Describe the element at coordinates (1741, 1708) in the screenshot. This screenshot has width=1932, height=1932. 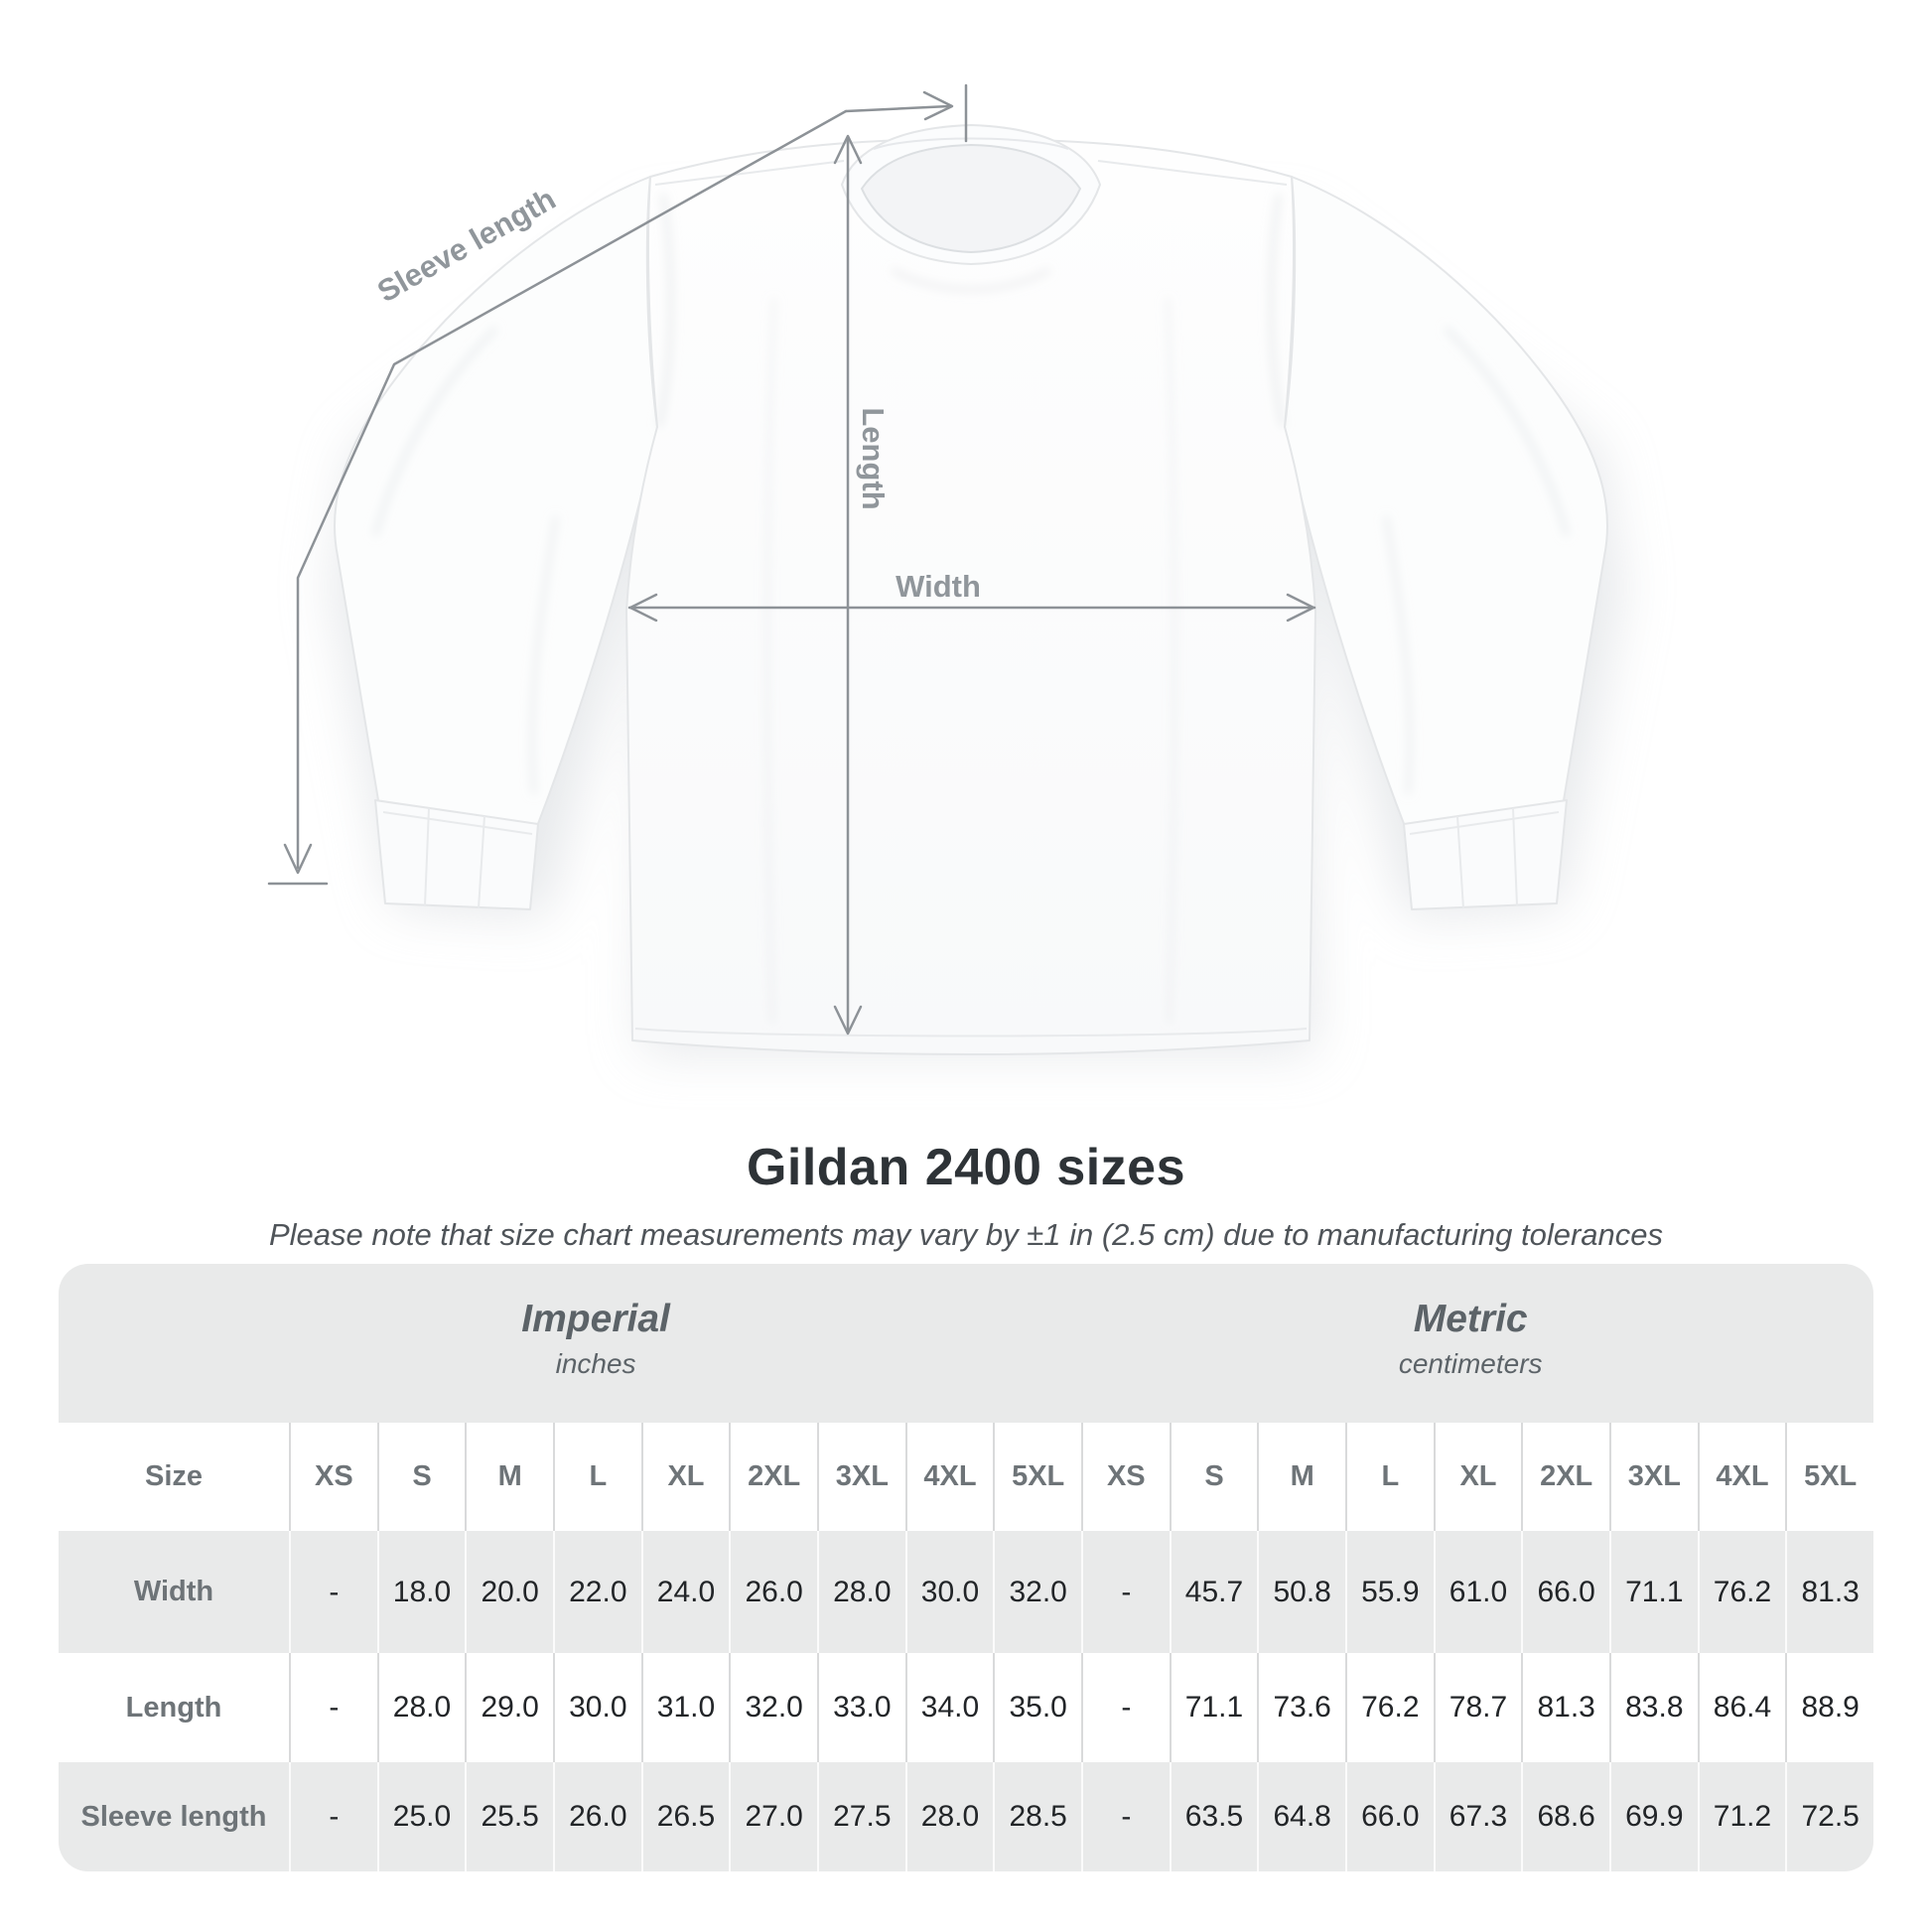
I see `value-cell: 86.4` at that location.